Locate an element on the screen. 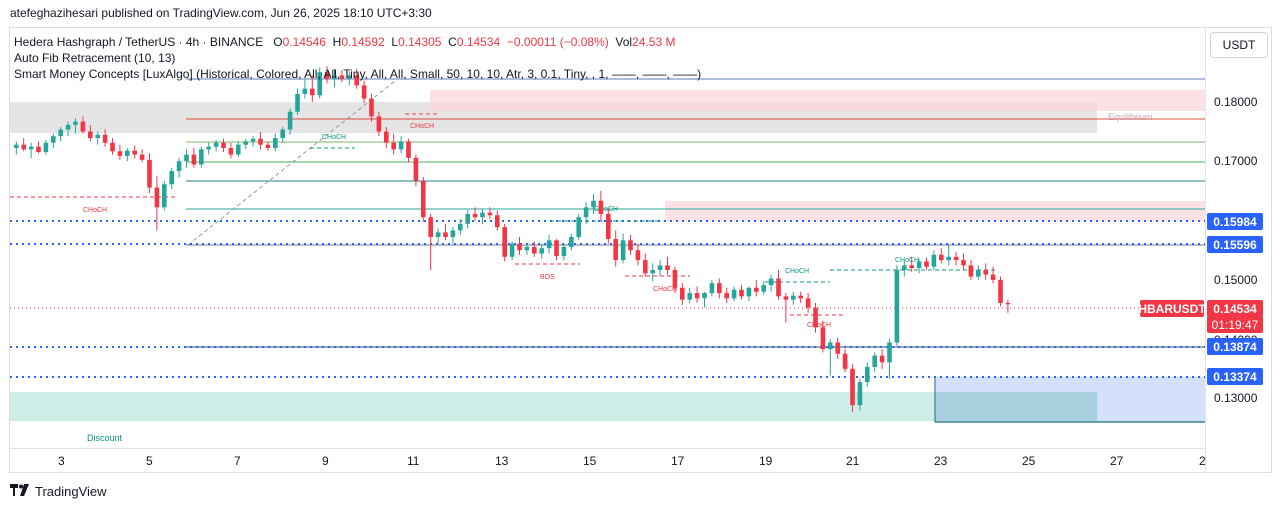 This screenshot has width=1281, height=510. time-axis is located at coordinates (607, 460).